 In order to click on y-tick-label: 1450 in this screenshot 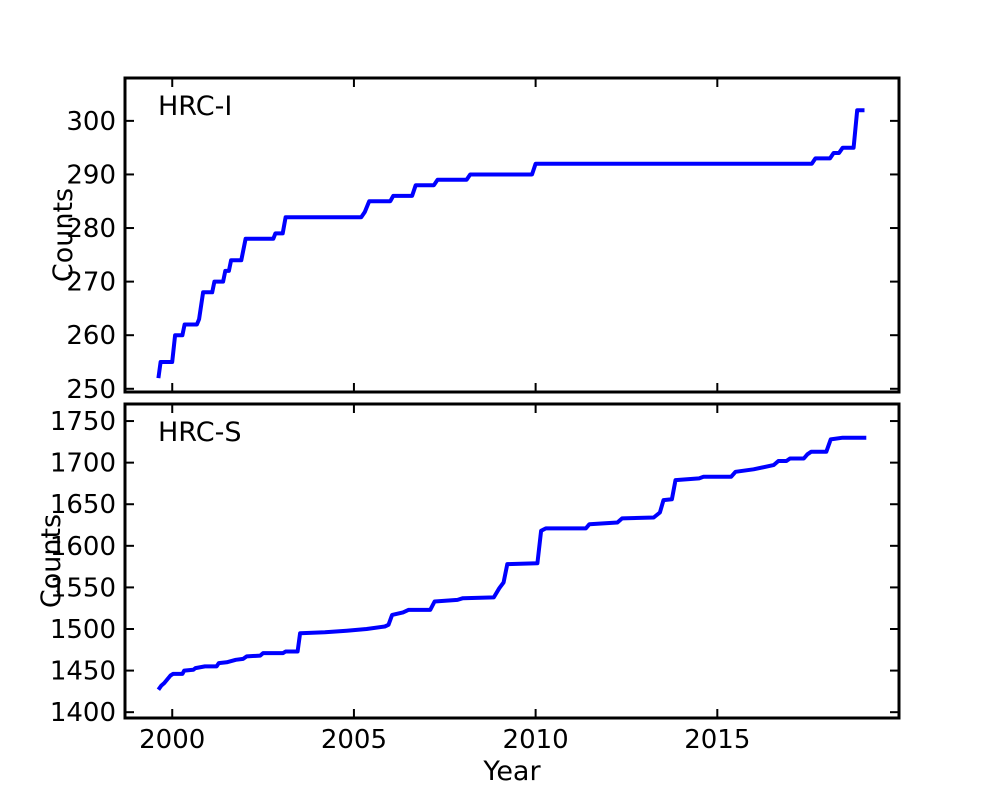, I will do `click(83, 672)`.